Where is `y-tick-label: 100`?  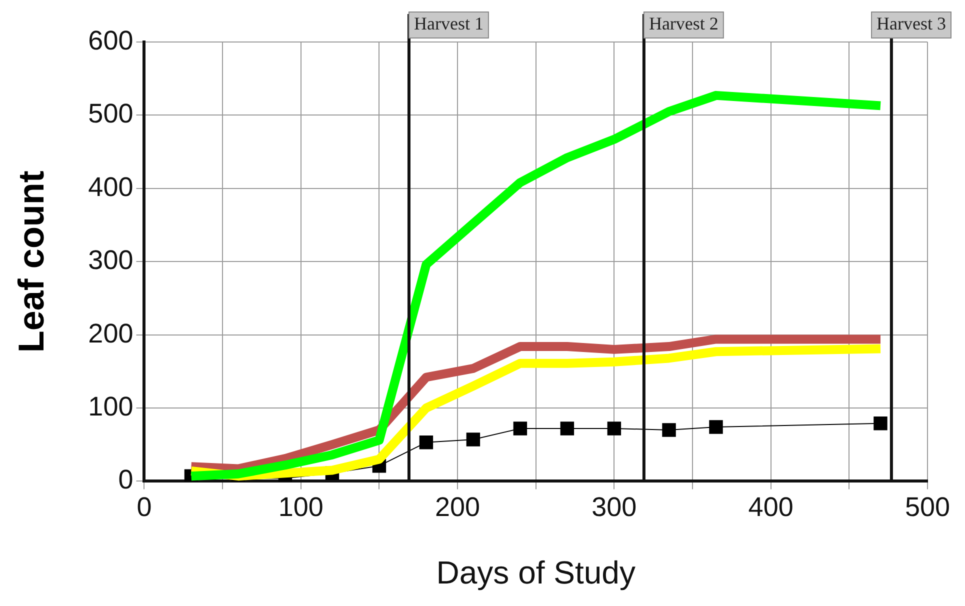
y-tick-label: 100 is located at coordinates (111, 406).